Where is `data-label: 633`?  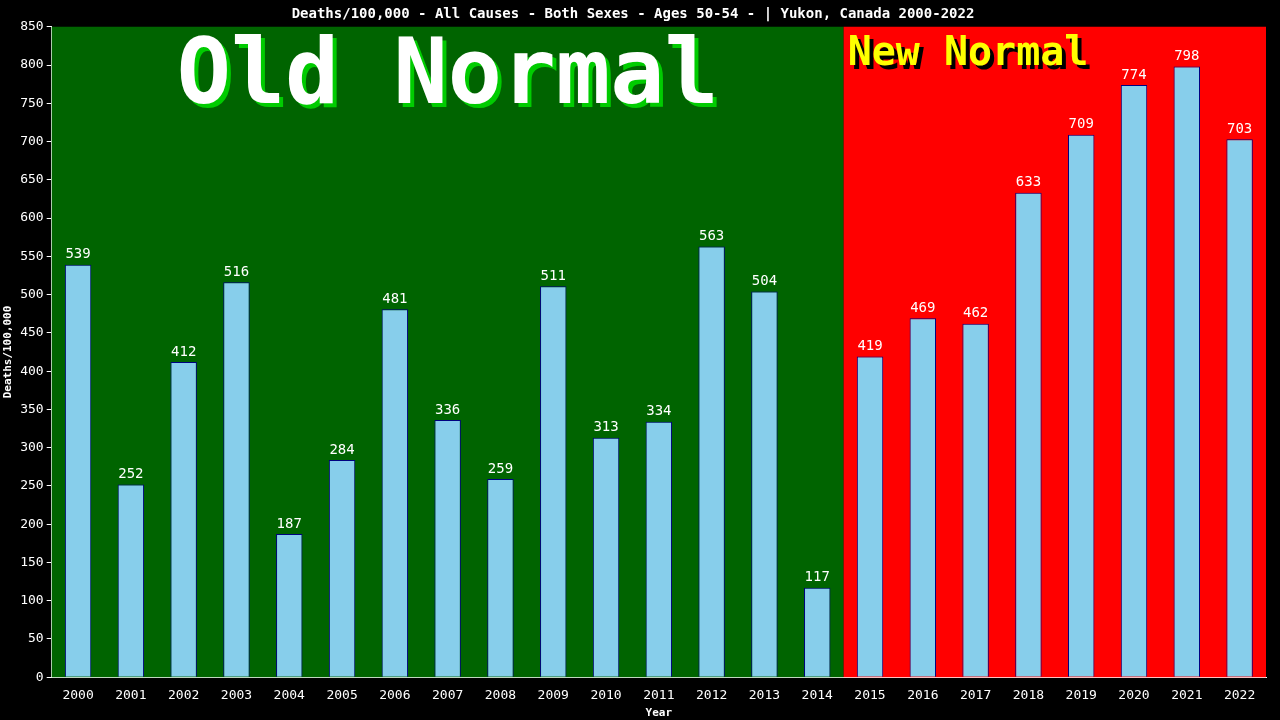 data-label: 633 is located at coordinates (1028, 181).